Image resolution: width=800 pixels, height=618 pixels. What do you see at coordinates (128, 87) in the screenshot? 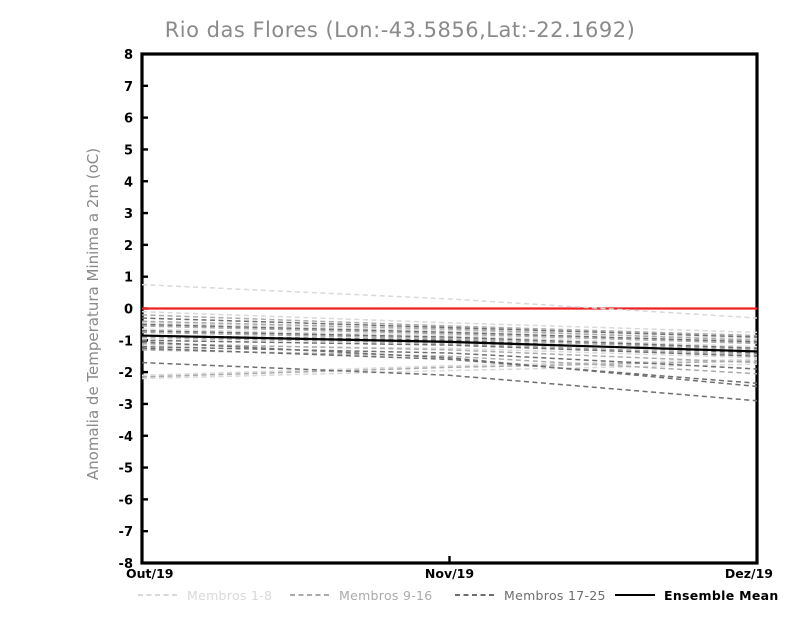
I see `y-tick-label: 7` at bounding box center [128, 87].